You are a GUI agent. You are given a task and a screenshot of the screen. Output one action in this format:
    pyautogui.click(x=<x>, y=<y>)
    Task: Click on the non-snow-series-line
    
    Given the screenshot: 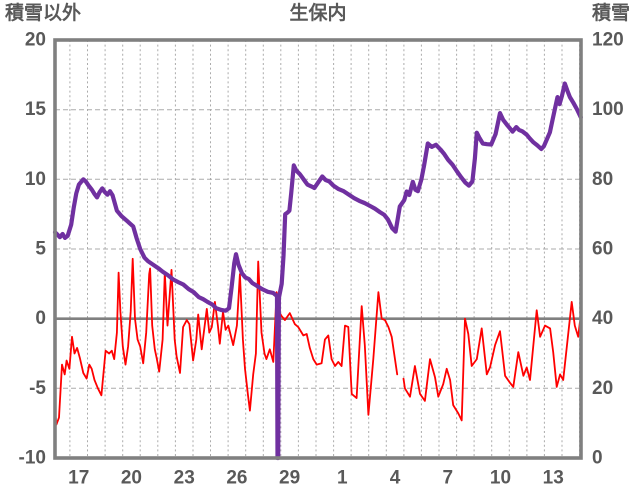 What is the action you would take?
    pyautogui.click(x=491, y=361)
    